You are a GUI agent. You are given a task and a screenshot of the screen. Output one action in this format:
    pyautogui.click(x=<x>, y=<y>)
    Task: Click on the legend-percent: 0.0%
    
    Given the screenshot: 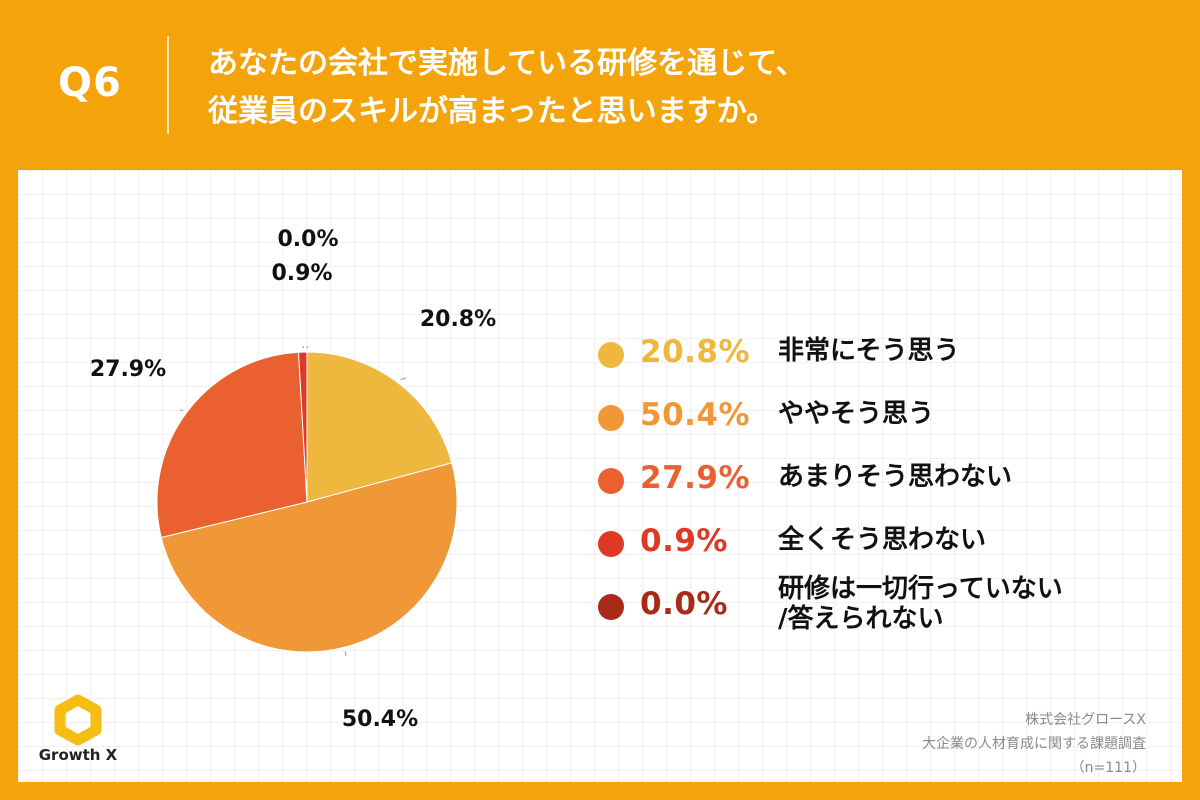 What is the action you would take?
    pyautogui.click(x=684, y=604)
    